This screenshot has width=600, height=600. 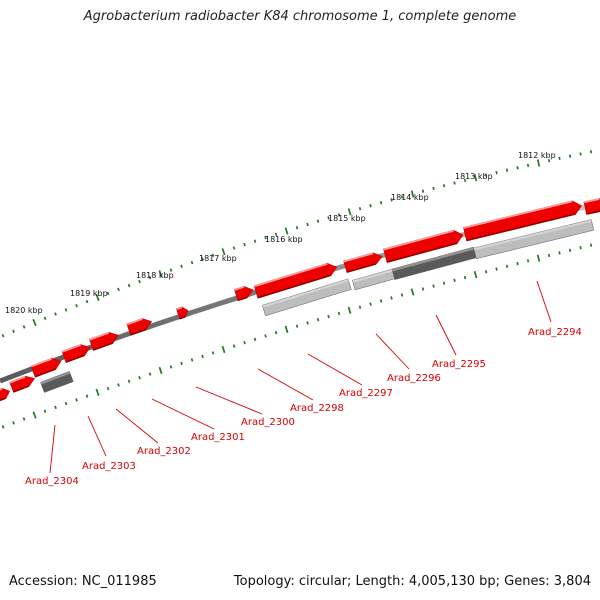 I want to click on scale-label: 1815 kbp, so click(x=347, y=218).